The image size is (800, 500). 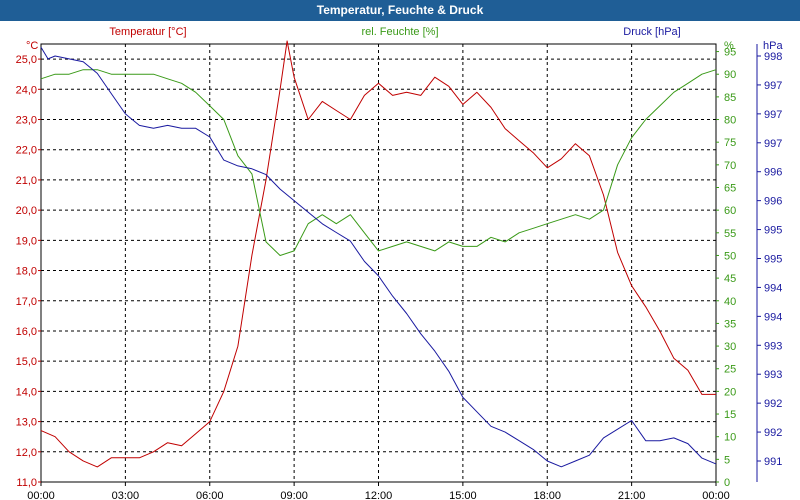 I want to click on x-tick-time: 18:00, so click(x=547, y=495).